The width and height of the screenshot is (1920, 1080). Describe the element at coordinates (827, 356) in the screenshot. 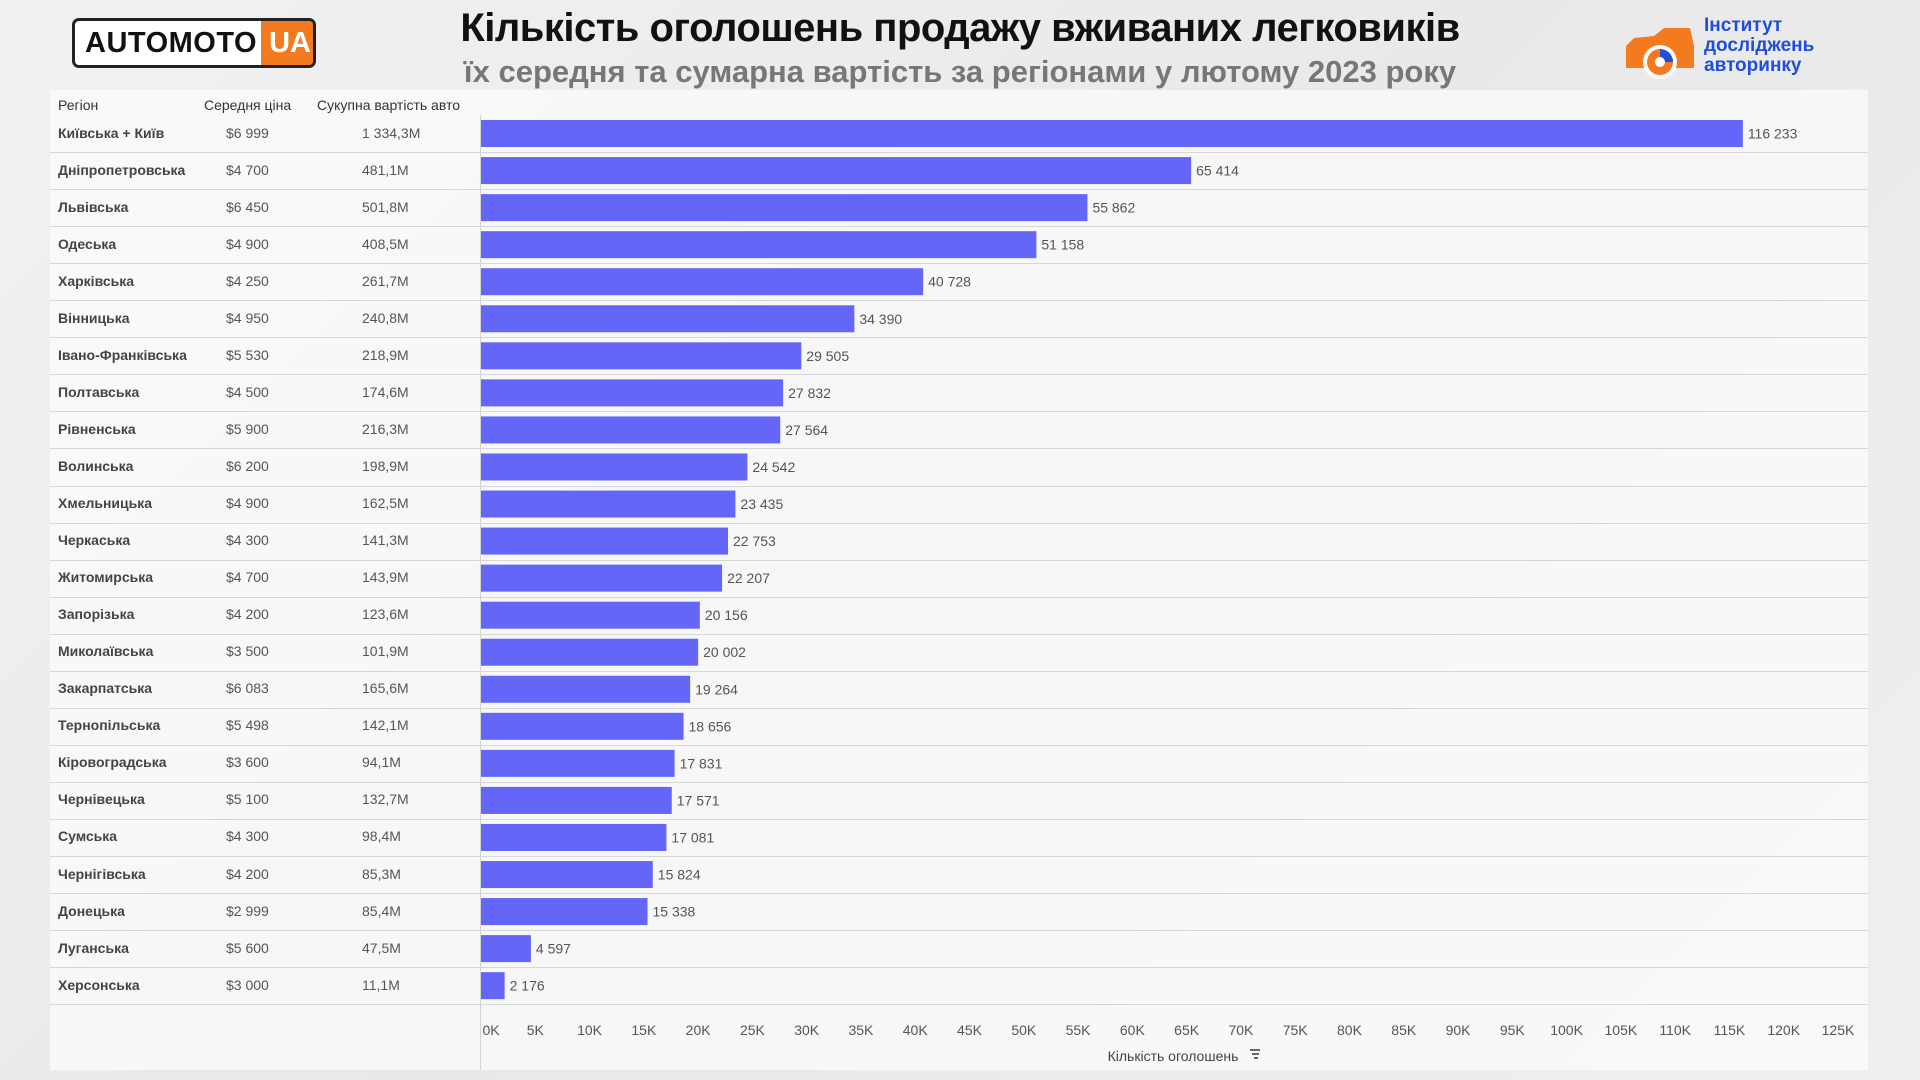

I see `bar-value-label: 29 505` at that location.